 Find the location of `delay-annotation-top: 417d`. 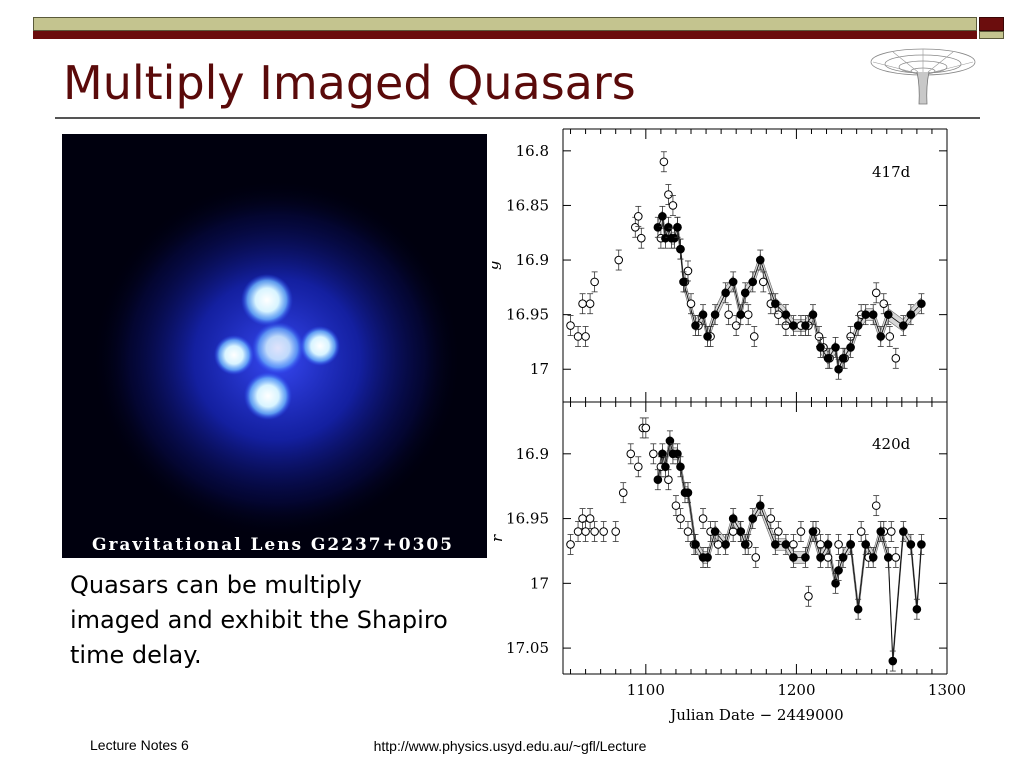

delay-annotation-top: 417d is located at coordinates (891, 172).